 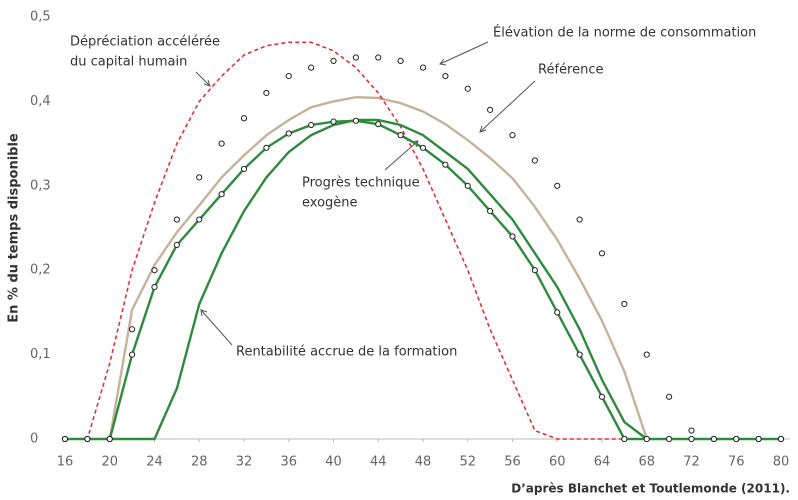 What do you see at coordinates (40, 354) in the screenshot?
I see `y-tick-label: 0,1` at bounding box center [40, 354].